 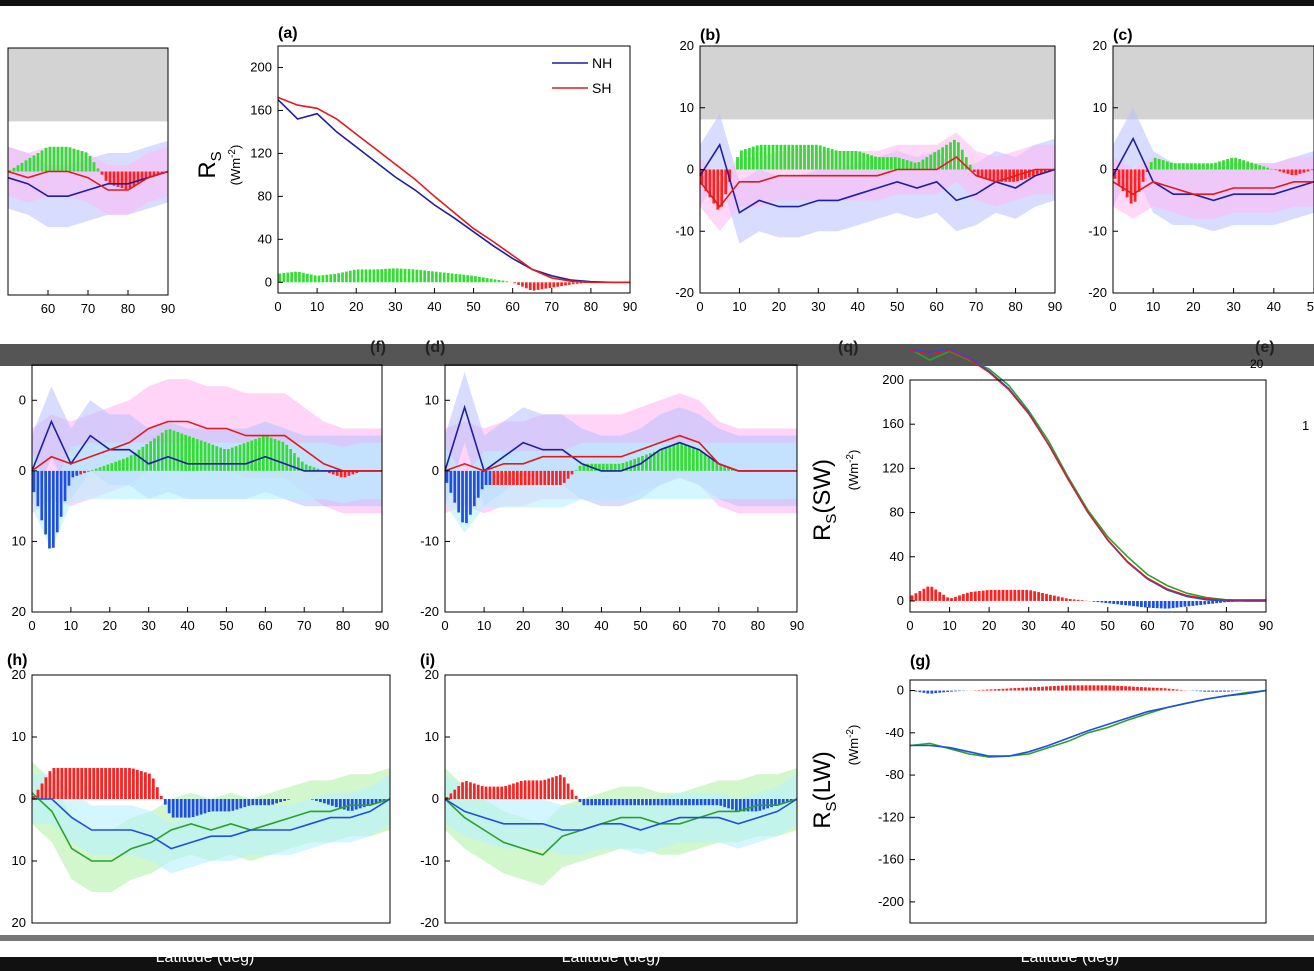 I want to click on panel-sw-red-line, so click(x=1087, y=475).